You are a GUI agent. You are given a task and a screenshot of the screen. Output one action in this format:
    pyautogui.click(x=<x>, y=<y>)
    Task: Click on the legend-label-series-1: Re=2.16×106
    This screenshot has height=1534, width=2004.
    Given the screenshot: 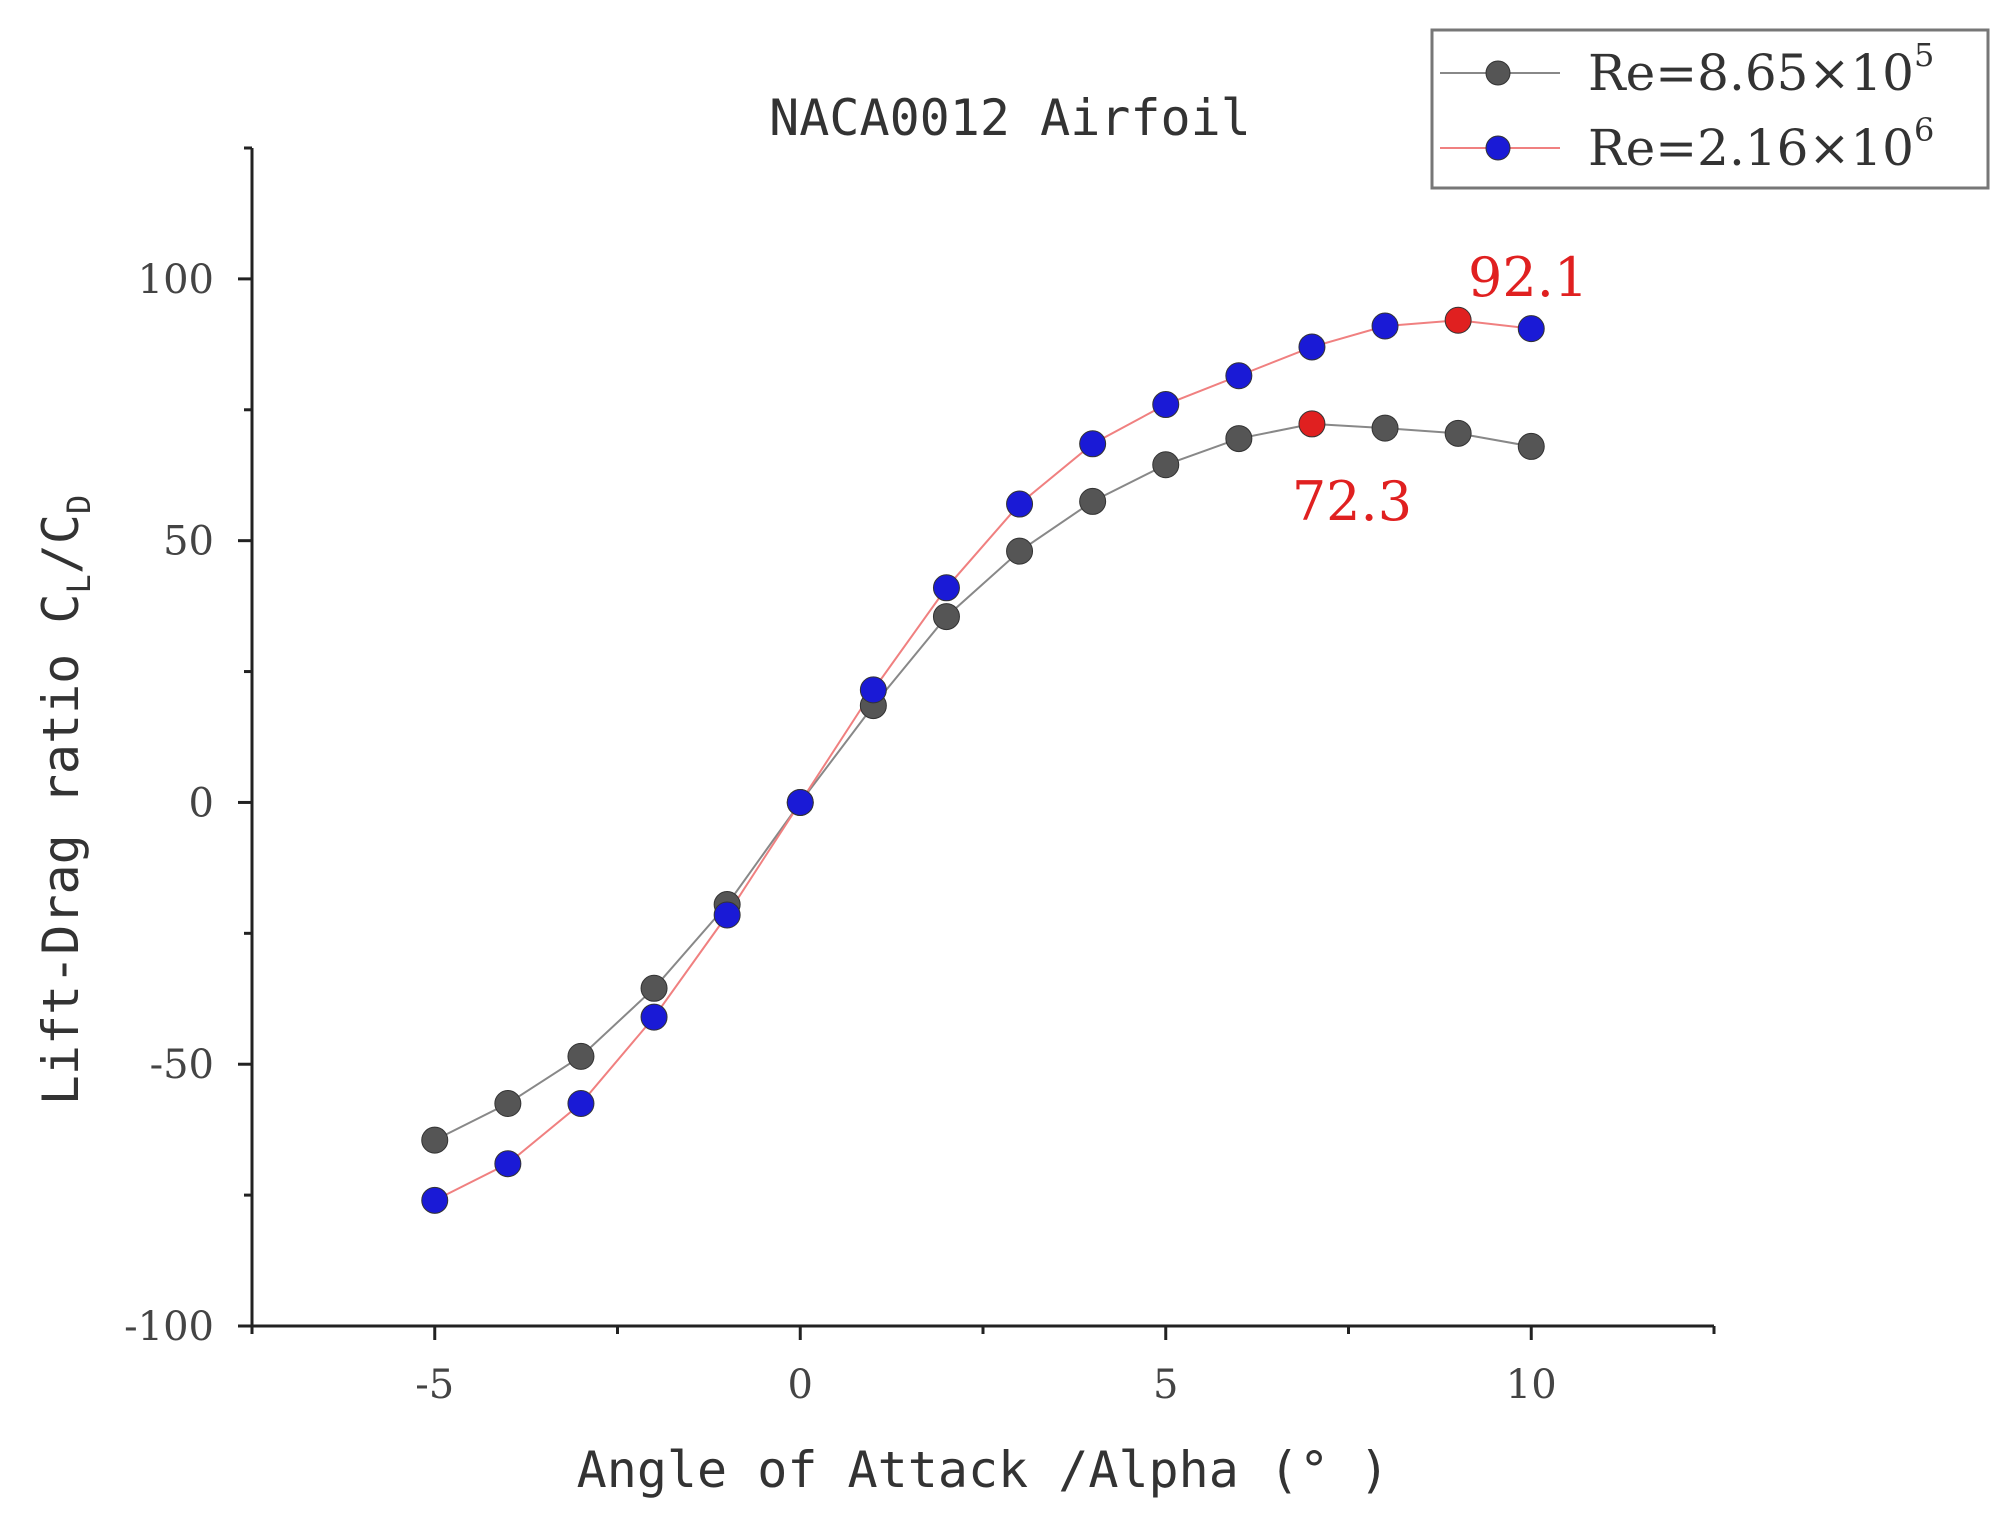 What is the action you would take?
    pyautogui.click(x=1761, y=144)
    